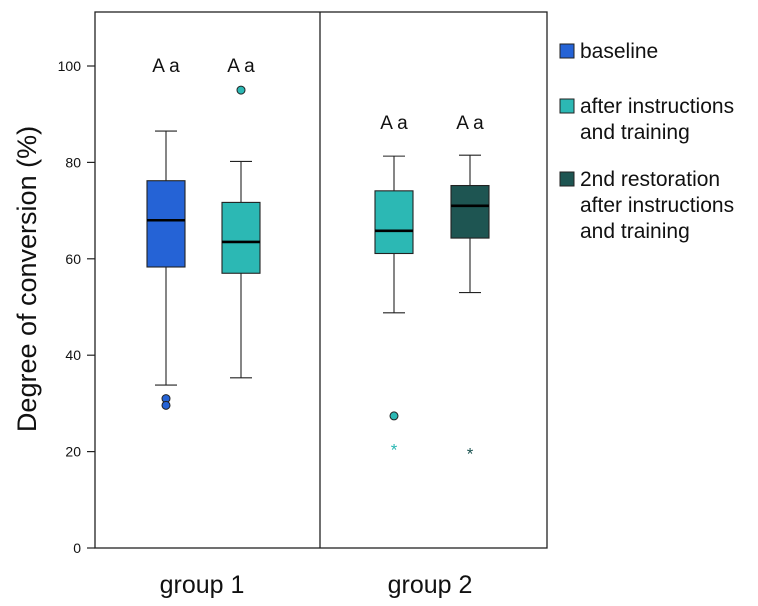 The width and height of the screenshot is (758, 606). Describe the element at coordinates (70, 66) in the screenshot. I see `y-tick-label-100: 100` at that location.